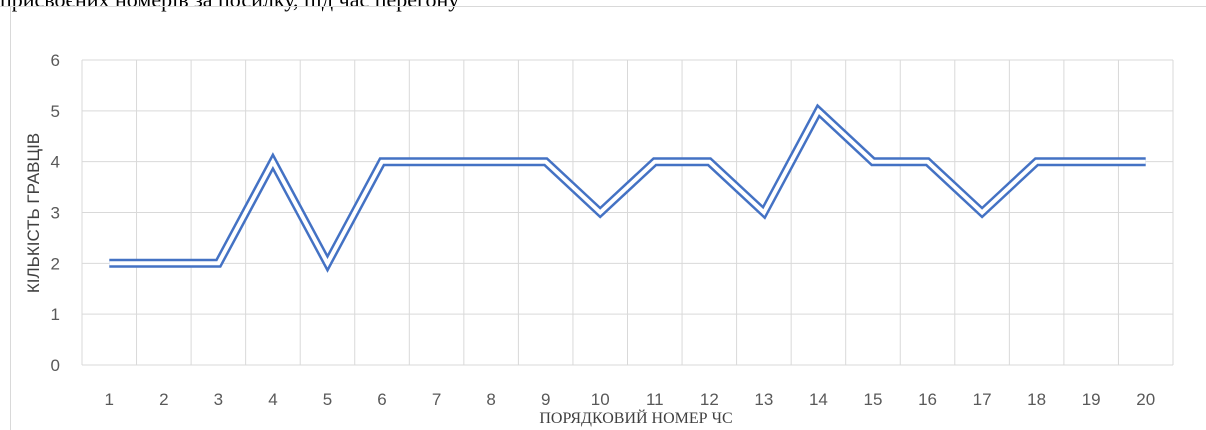  What do you see at coordinates (545, 399) in the screenshot?
I see `x-tick-label: 9` at bounding box center [545, 399].